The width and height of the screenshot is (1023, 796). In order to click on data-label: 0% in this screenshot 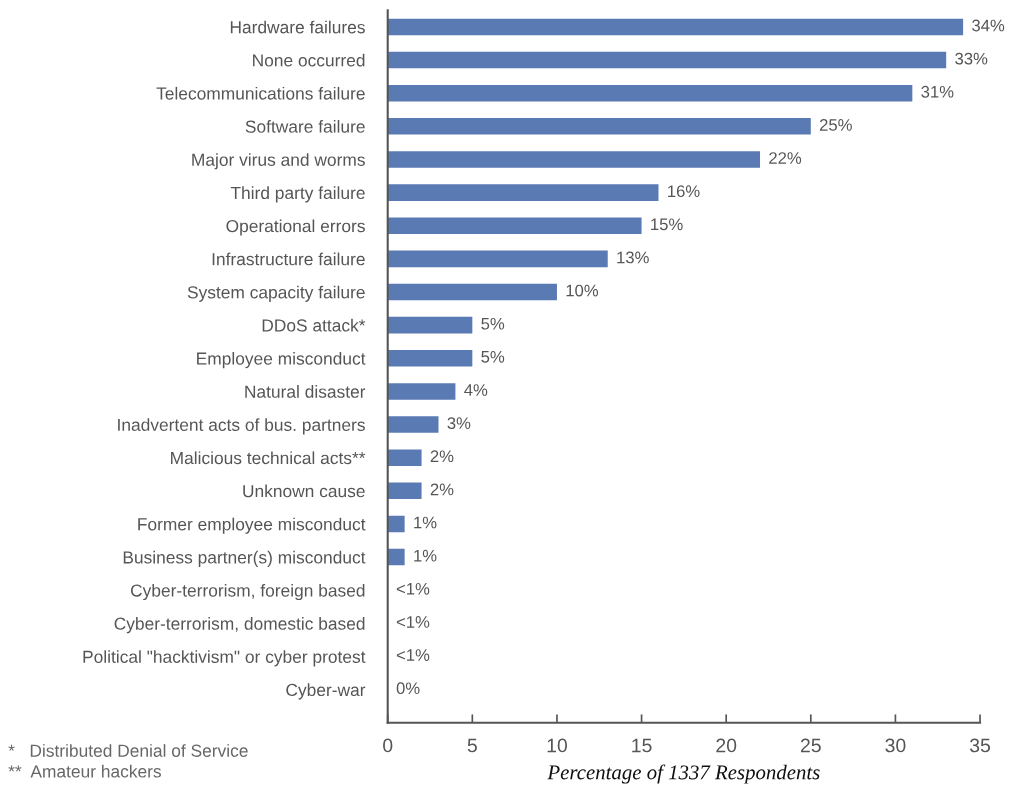, I will do `click(408, 688)`.